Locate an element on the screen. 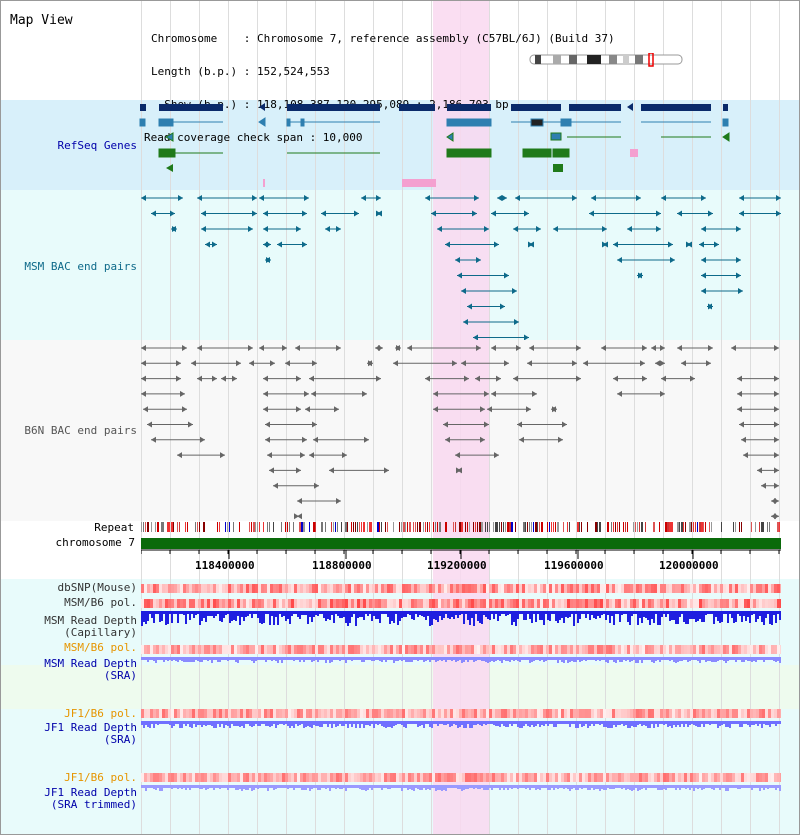  label-jf1-depth-sra: JF1 Read Depth (SRA) is located at coordinates (90, 733).